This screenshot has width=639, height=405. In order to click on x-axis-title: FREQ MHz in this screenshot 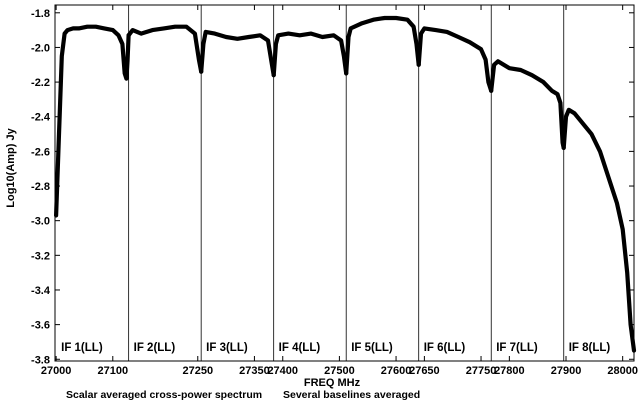, I will do `click(332, 383)`.